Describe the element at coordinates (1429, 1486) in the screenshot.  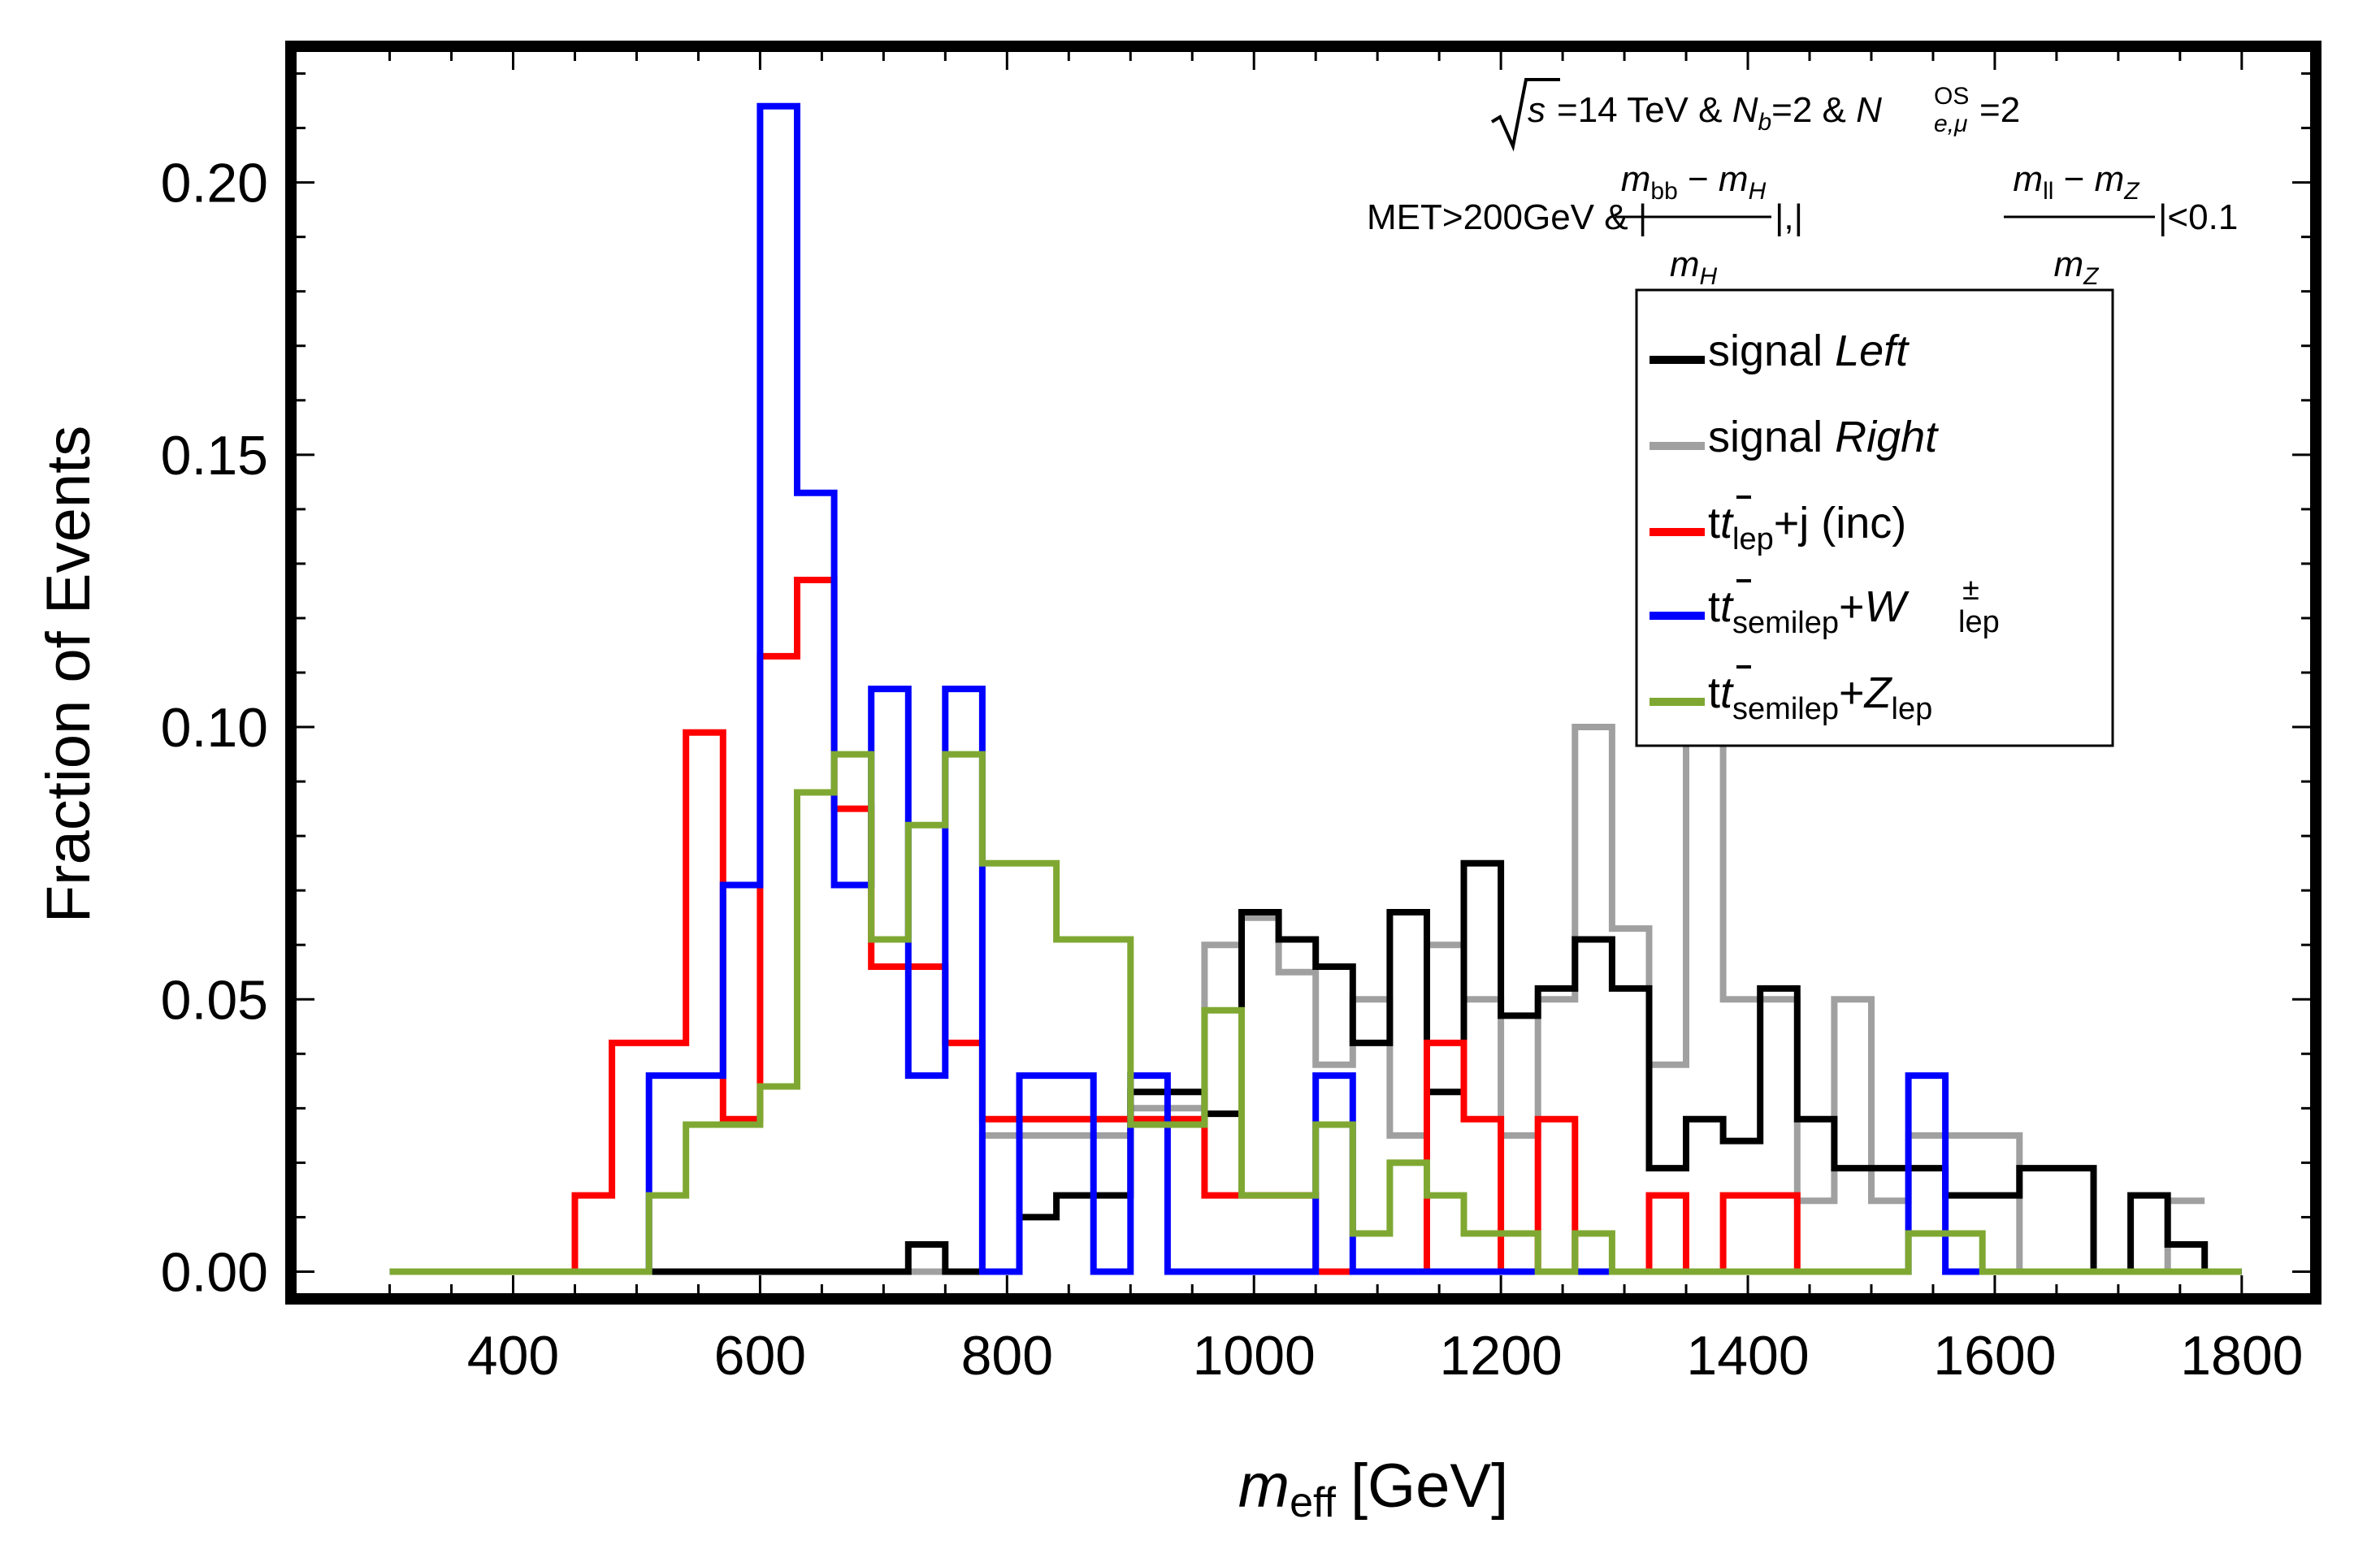
I see `x-axis-label-unit: [GeV]` at that location.